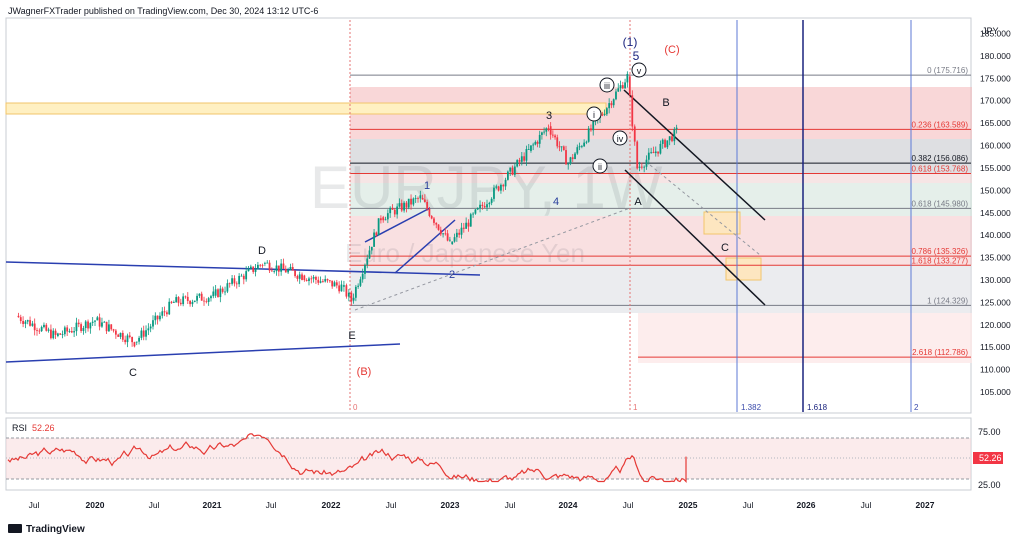  What do you see at coordinates (940, 260) in the screenshot?
I see `fib-level-label: 1.618 (133.277)` at bounding box center [940, 260].